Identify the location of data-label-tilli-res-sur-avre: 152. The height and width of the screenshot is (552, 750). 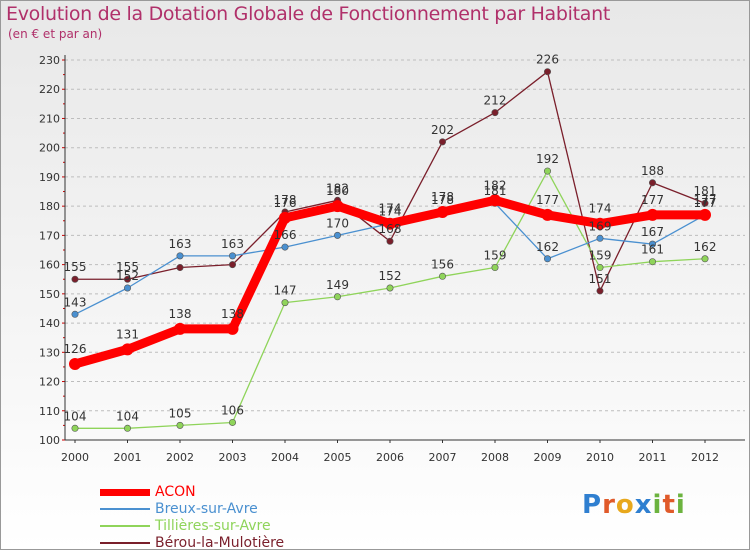
(390, 276).